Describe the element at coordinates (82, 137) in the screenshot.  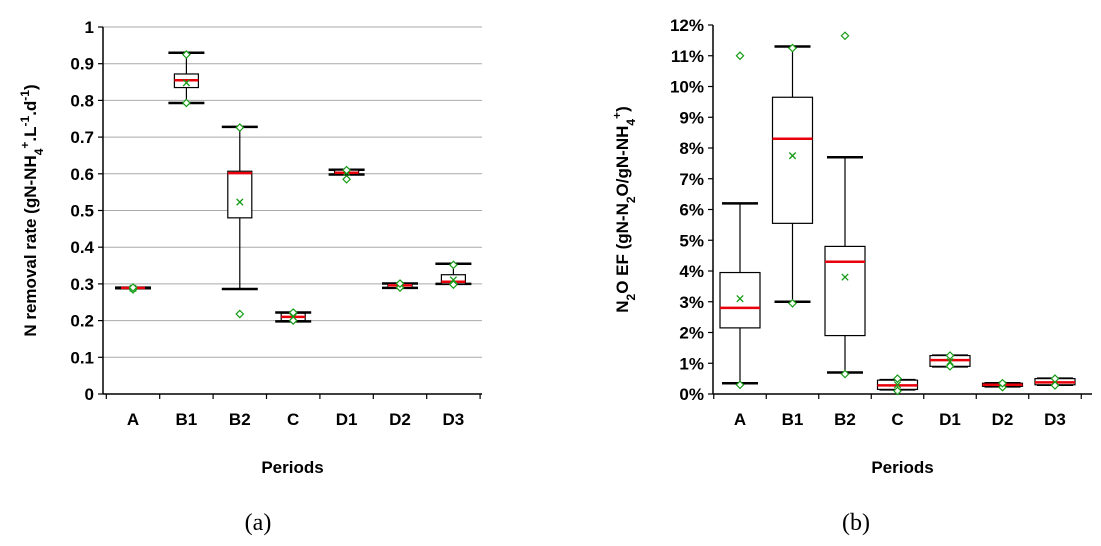
I see `y-tick-label: 0.7` at that location.